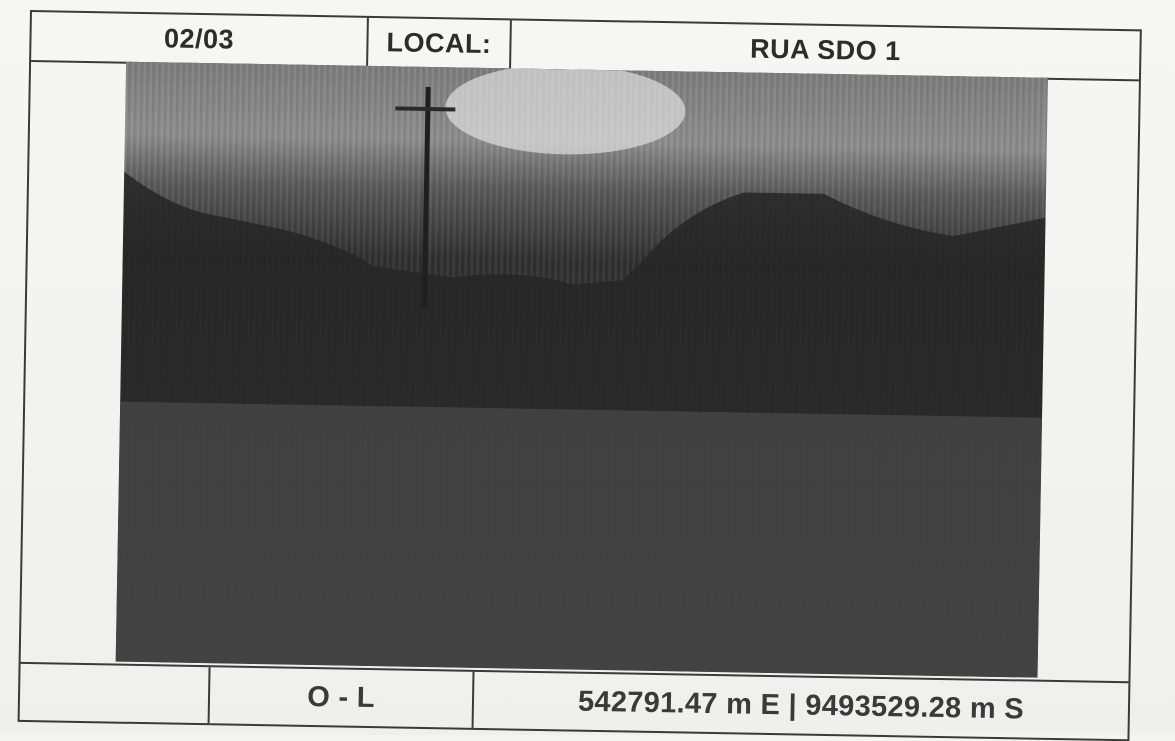 The width and height of the screenshot is (1175, 741). What do you see at coordinates (426, 196) in the screenshot?
I see `utility-pole` at bounding box center [426, 196].